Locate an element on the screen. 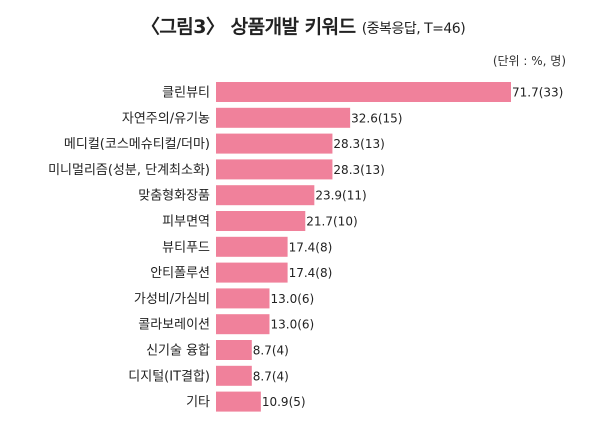 This screenshot has height=422, width=606. category-label: 안티폴루션 is located at coordinates (180, 273).